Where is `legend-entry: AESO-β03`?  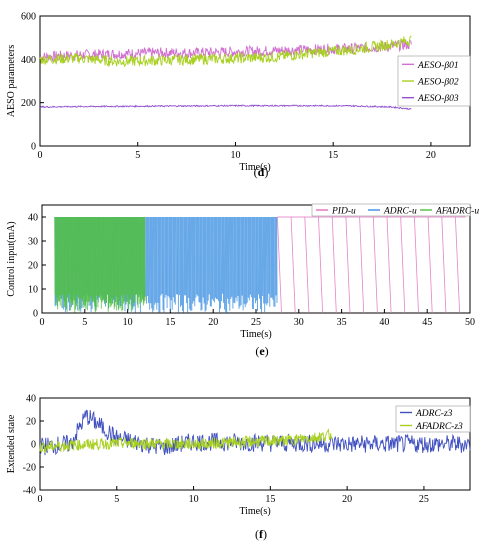
legend-entry: AESO-β03 is located at coordinates (438, 99).